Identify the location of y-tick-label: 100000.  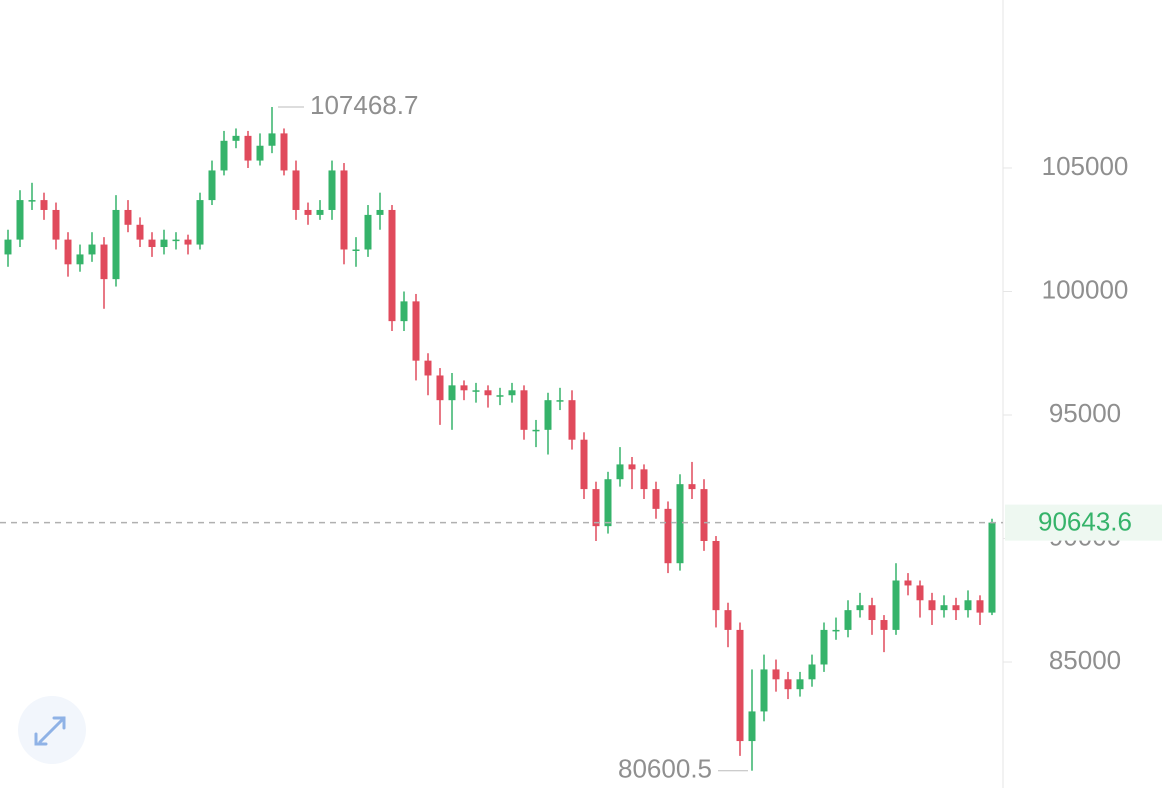
(1085, 289).